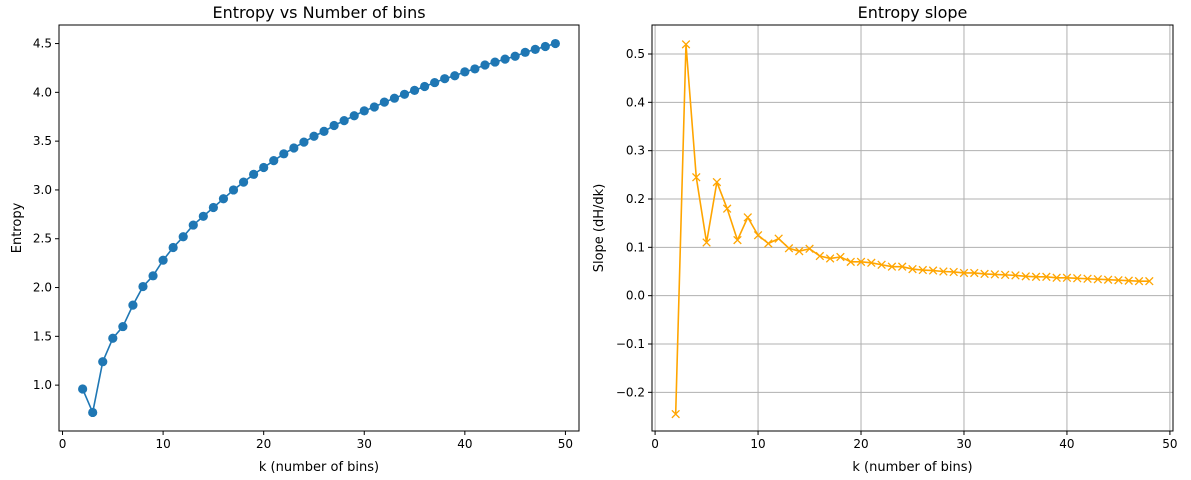  I want to click on entropy-y-tick-label: 3.5, so click(42, 141).